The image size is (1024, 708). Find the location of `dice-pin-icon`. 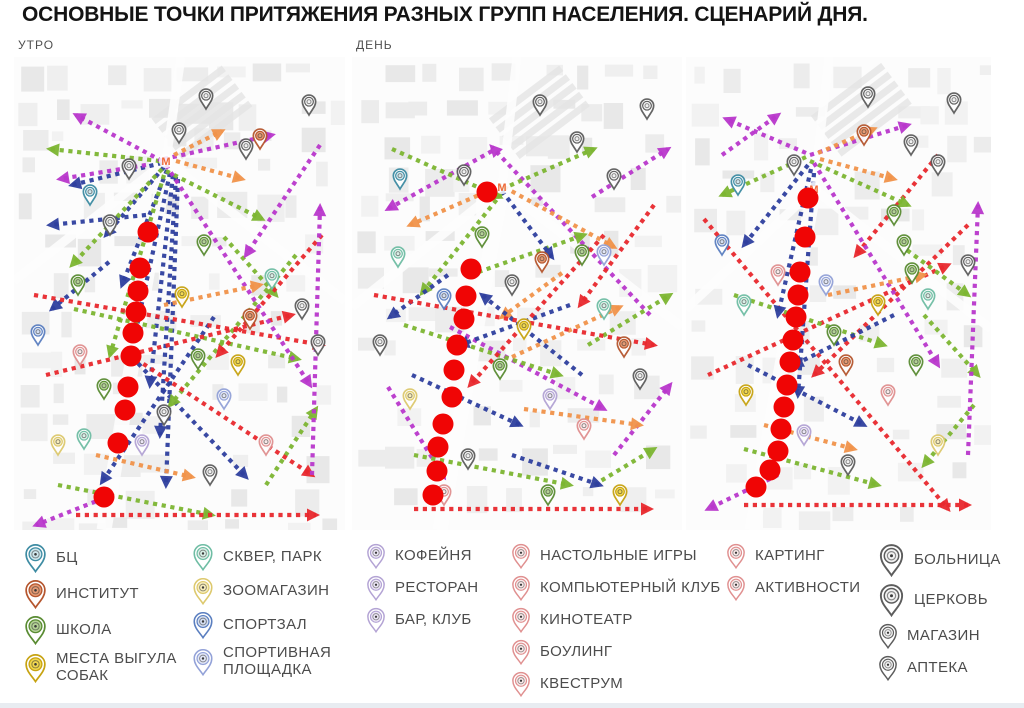

dice-pin-icon is located at coordinates (521, 556).